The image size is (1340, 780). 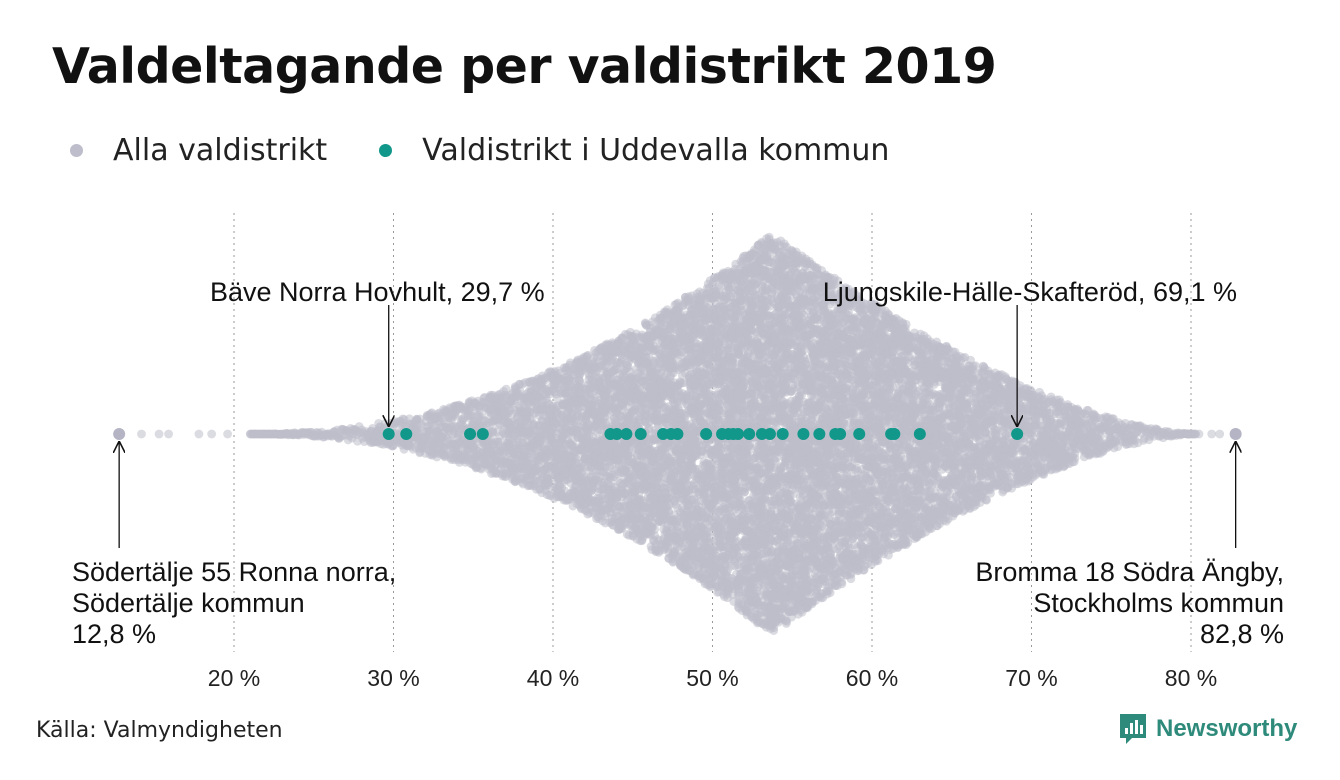 I want to click on x-tick-label-20: 20 %, so click(x=234, y=678).